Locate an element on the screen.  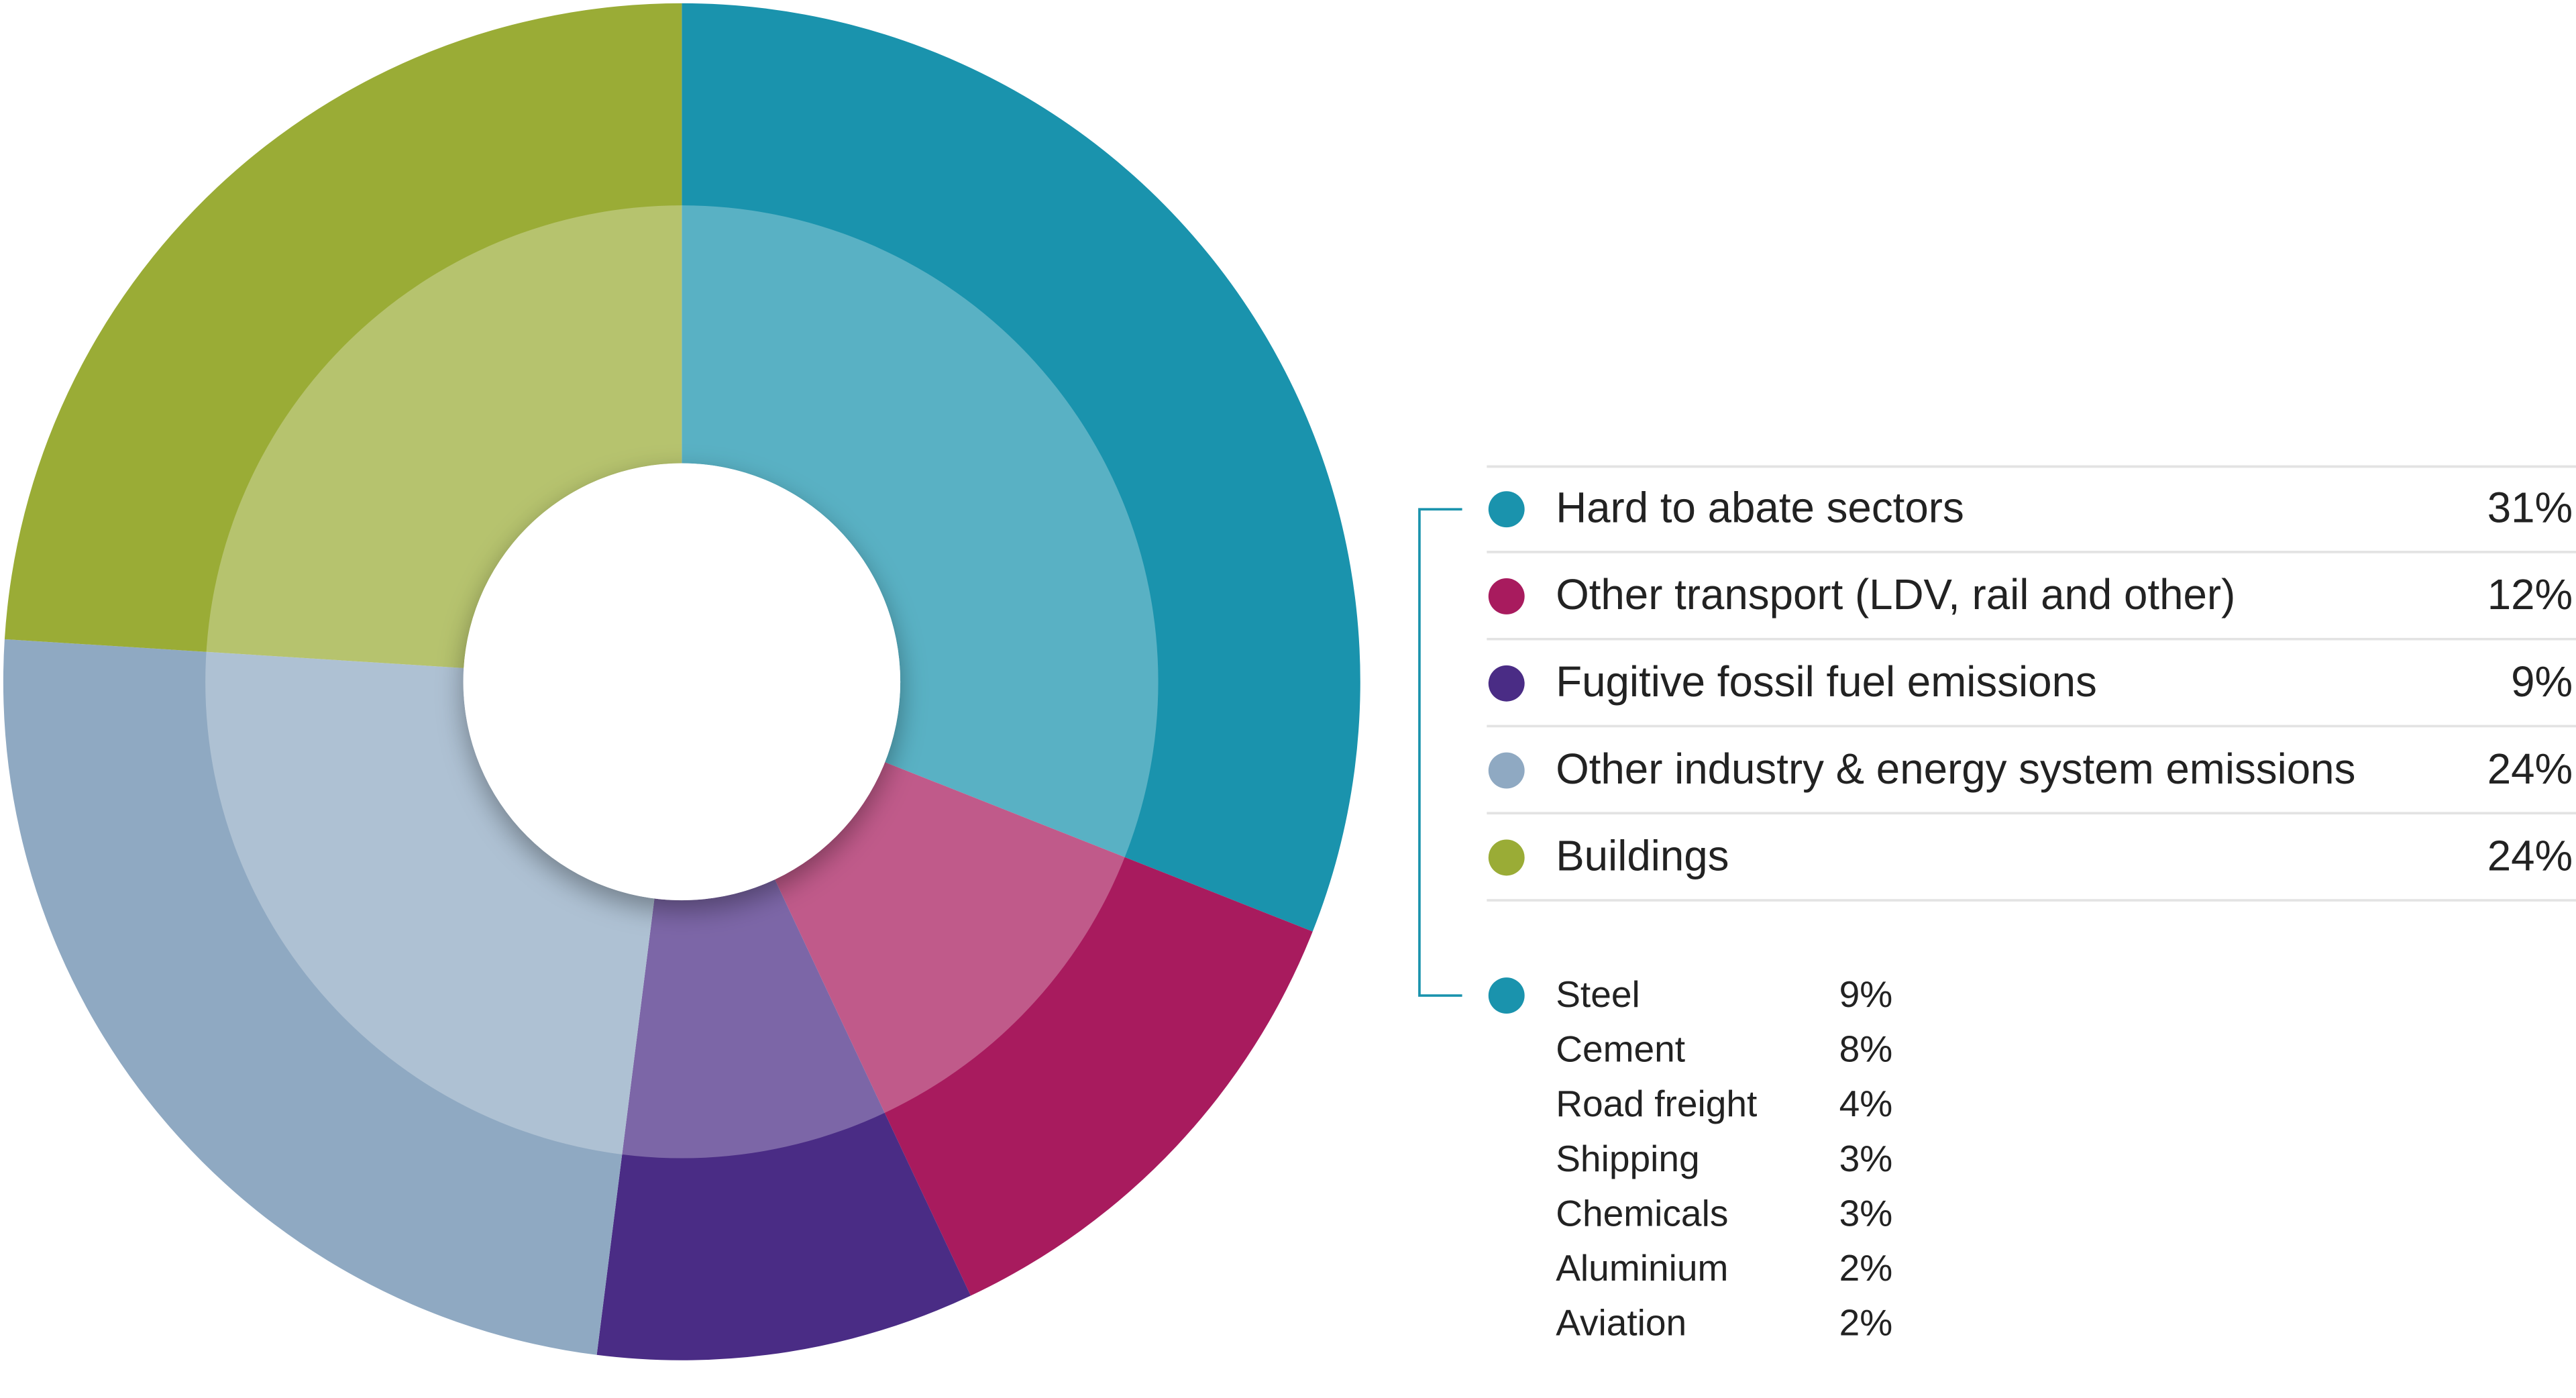
breakdown-value: 4% is located at coordinates (1866, 1103).